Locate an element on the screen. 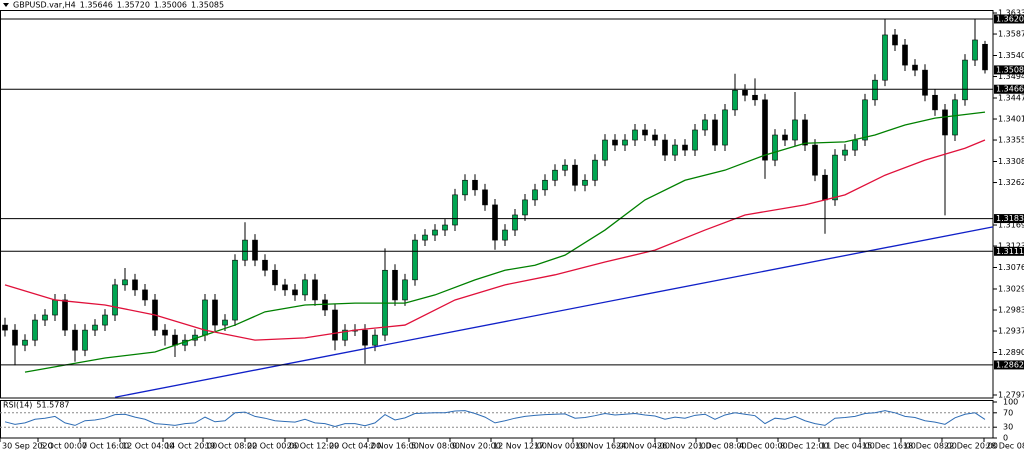 The image size is (1024, 452). x-tick-label: 2 Nov 16:00 is located at coordinates (394, 446).